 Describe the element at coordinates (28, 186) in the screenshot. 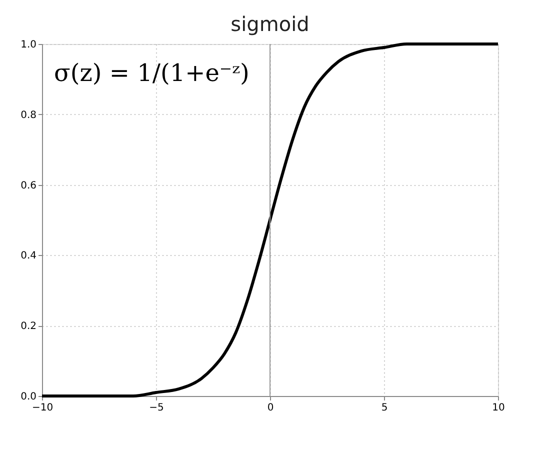

I see `y-tick-label: 0.6` at that location.